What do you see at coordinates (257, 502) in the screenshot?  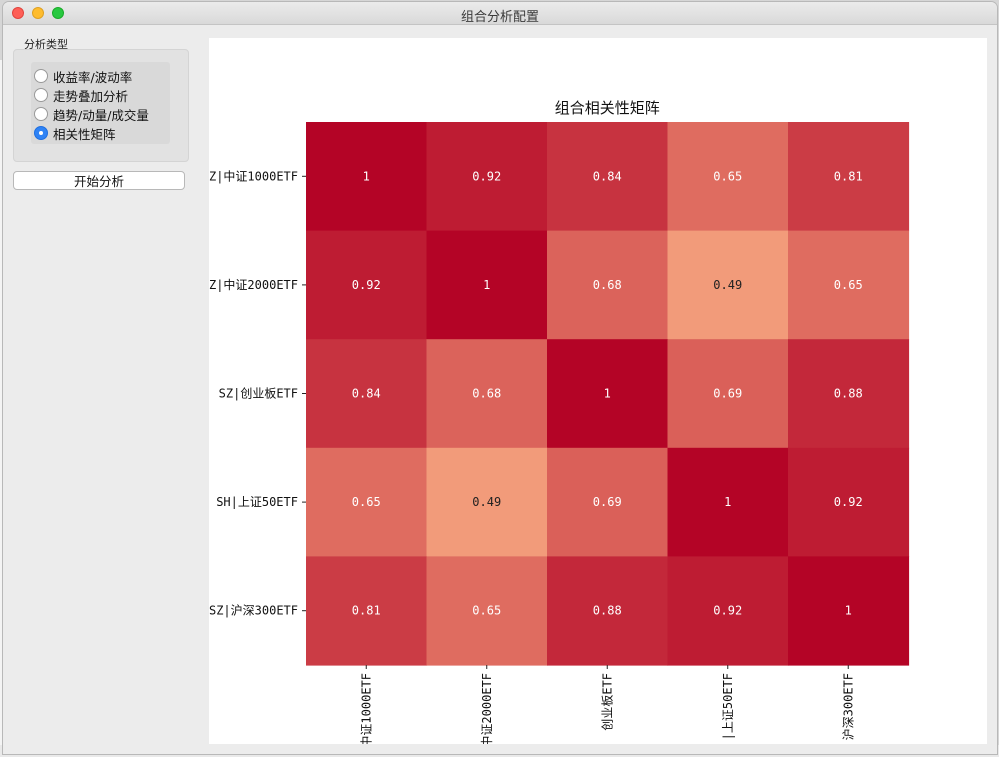 I see `y-tick-label: SH|上证50ETF` at bounding box center [257, 502].